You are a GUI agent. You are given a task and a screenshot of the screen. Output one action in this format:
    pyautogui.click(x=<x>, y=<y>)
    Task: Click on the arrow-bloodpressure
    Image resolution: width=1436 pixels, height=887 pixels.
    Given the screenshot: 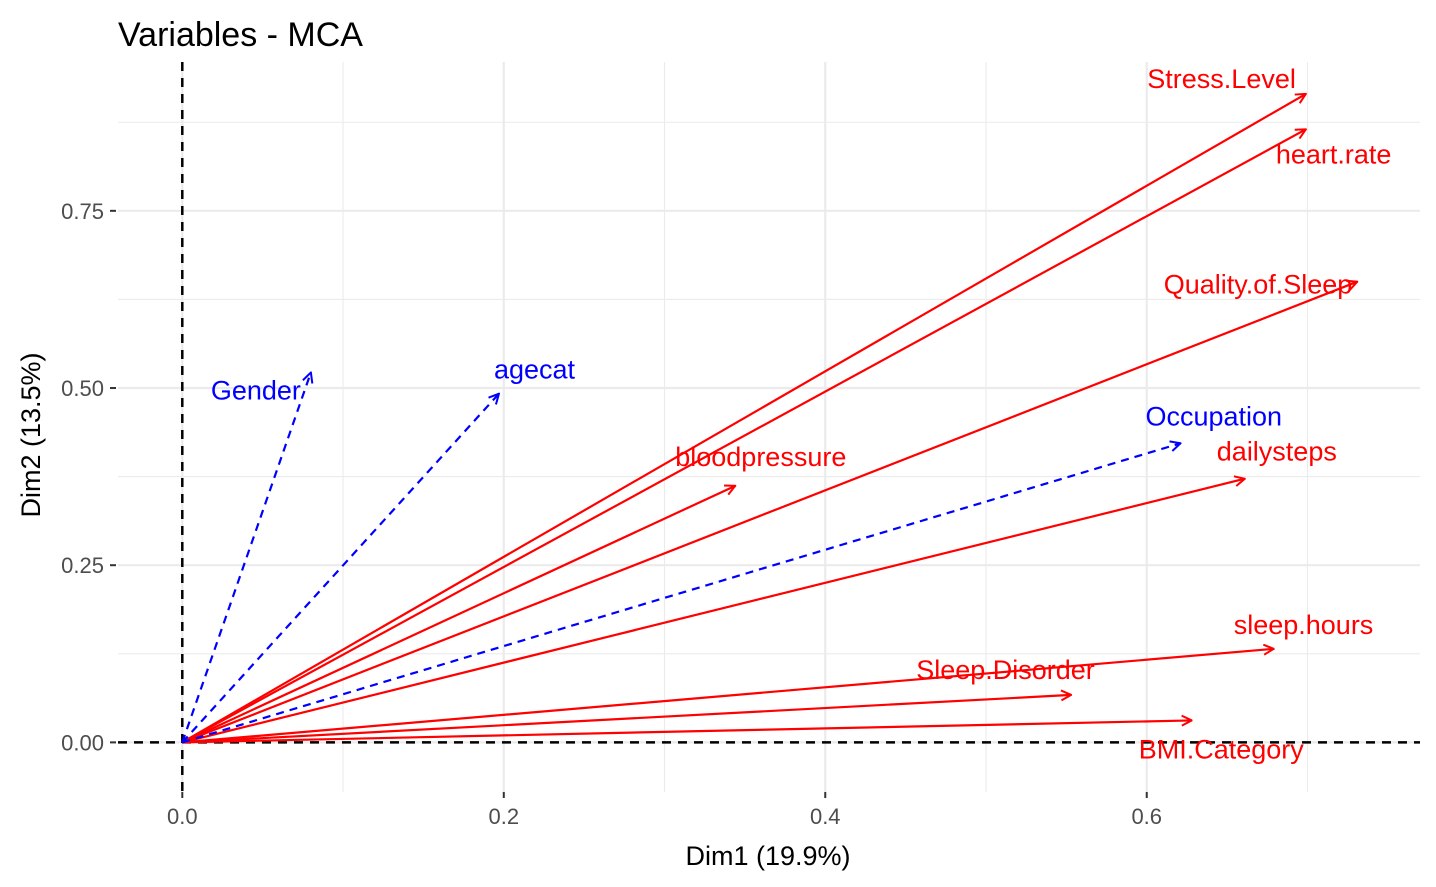 What is the action you would take?
    pyautogui.click(x=458, y=615)
    